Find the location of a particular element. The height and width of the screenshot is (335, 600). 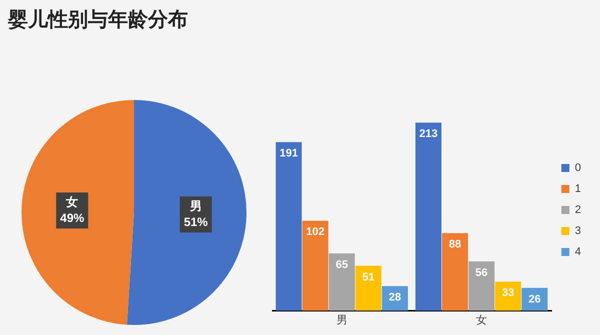

data-label: 51% is located at coordinates (196, 221).